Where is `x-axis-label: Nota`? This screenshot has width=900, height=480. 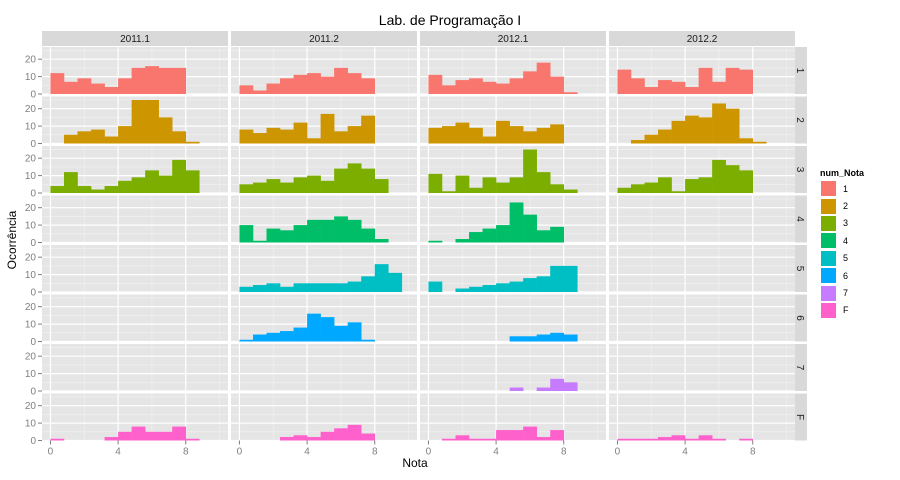 x-axis-label: Nota is located at coordinates (415, 463).